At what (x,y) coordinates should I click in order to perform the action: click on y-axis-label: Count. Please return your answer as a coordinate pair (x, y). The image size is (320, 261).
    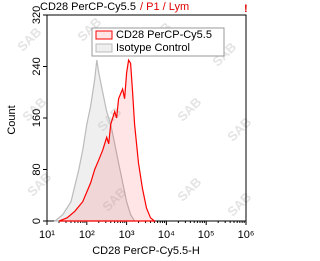
    Looking at the image, I should click on (12, 119).